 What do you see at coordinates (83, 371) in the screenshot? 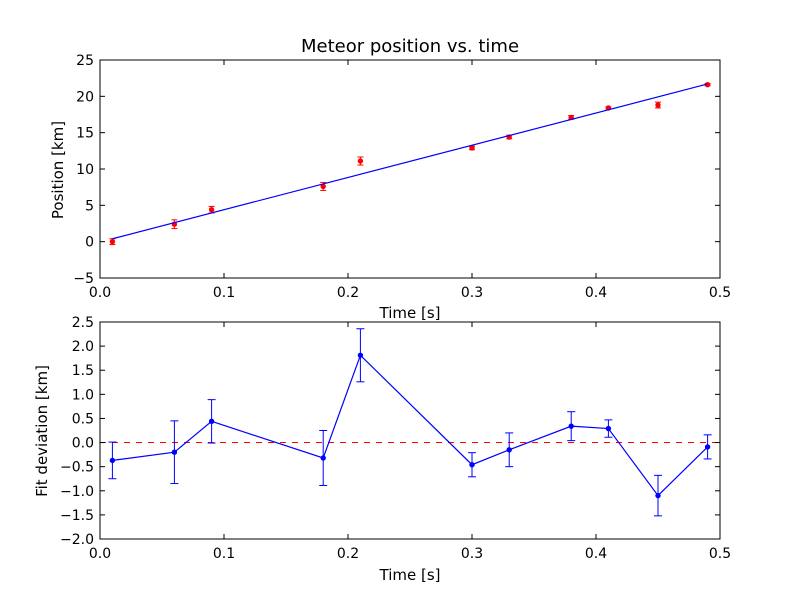
I see `deviation-y-tick-label: 1.5` at bounding box center [83, 371].